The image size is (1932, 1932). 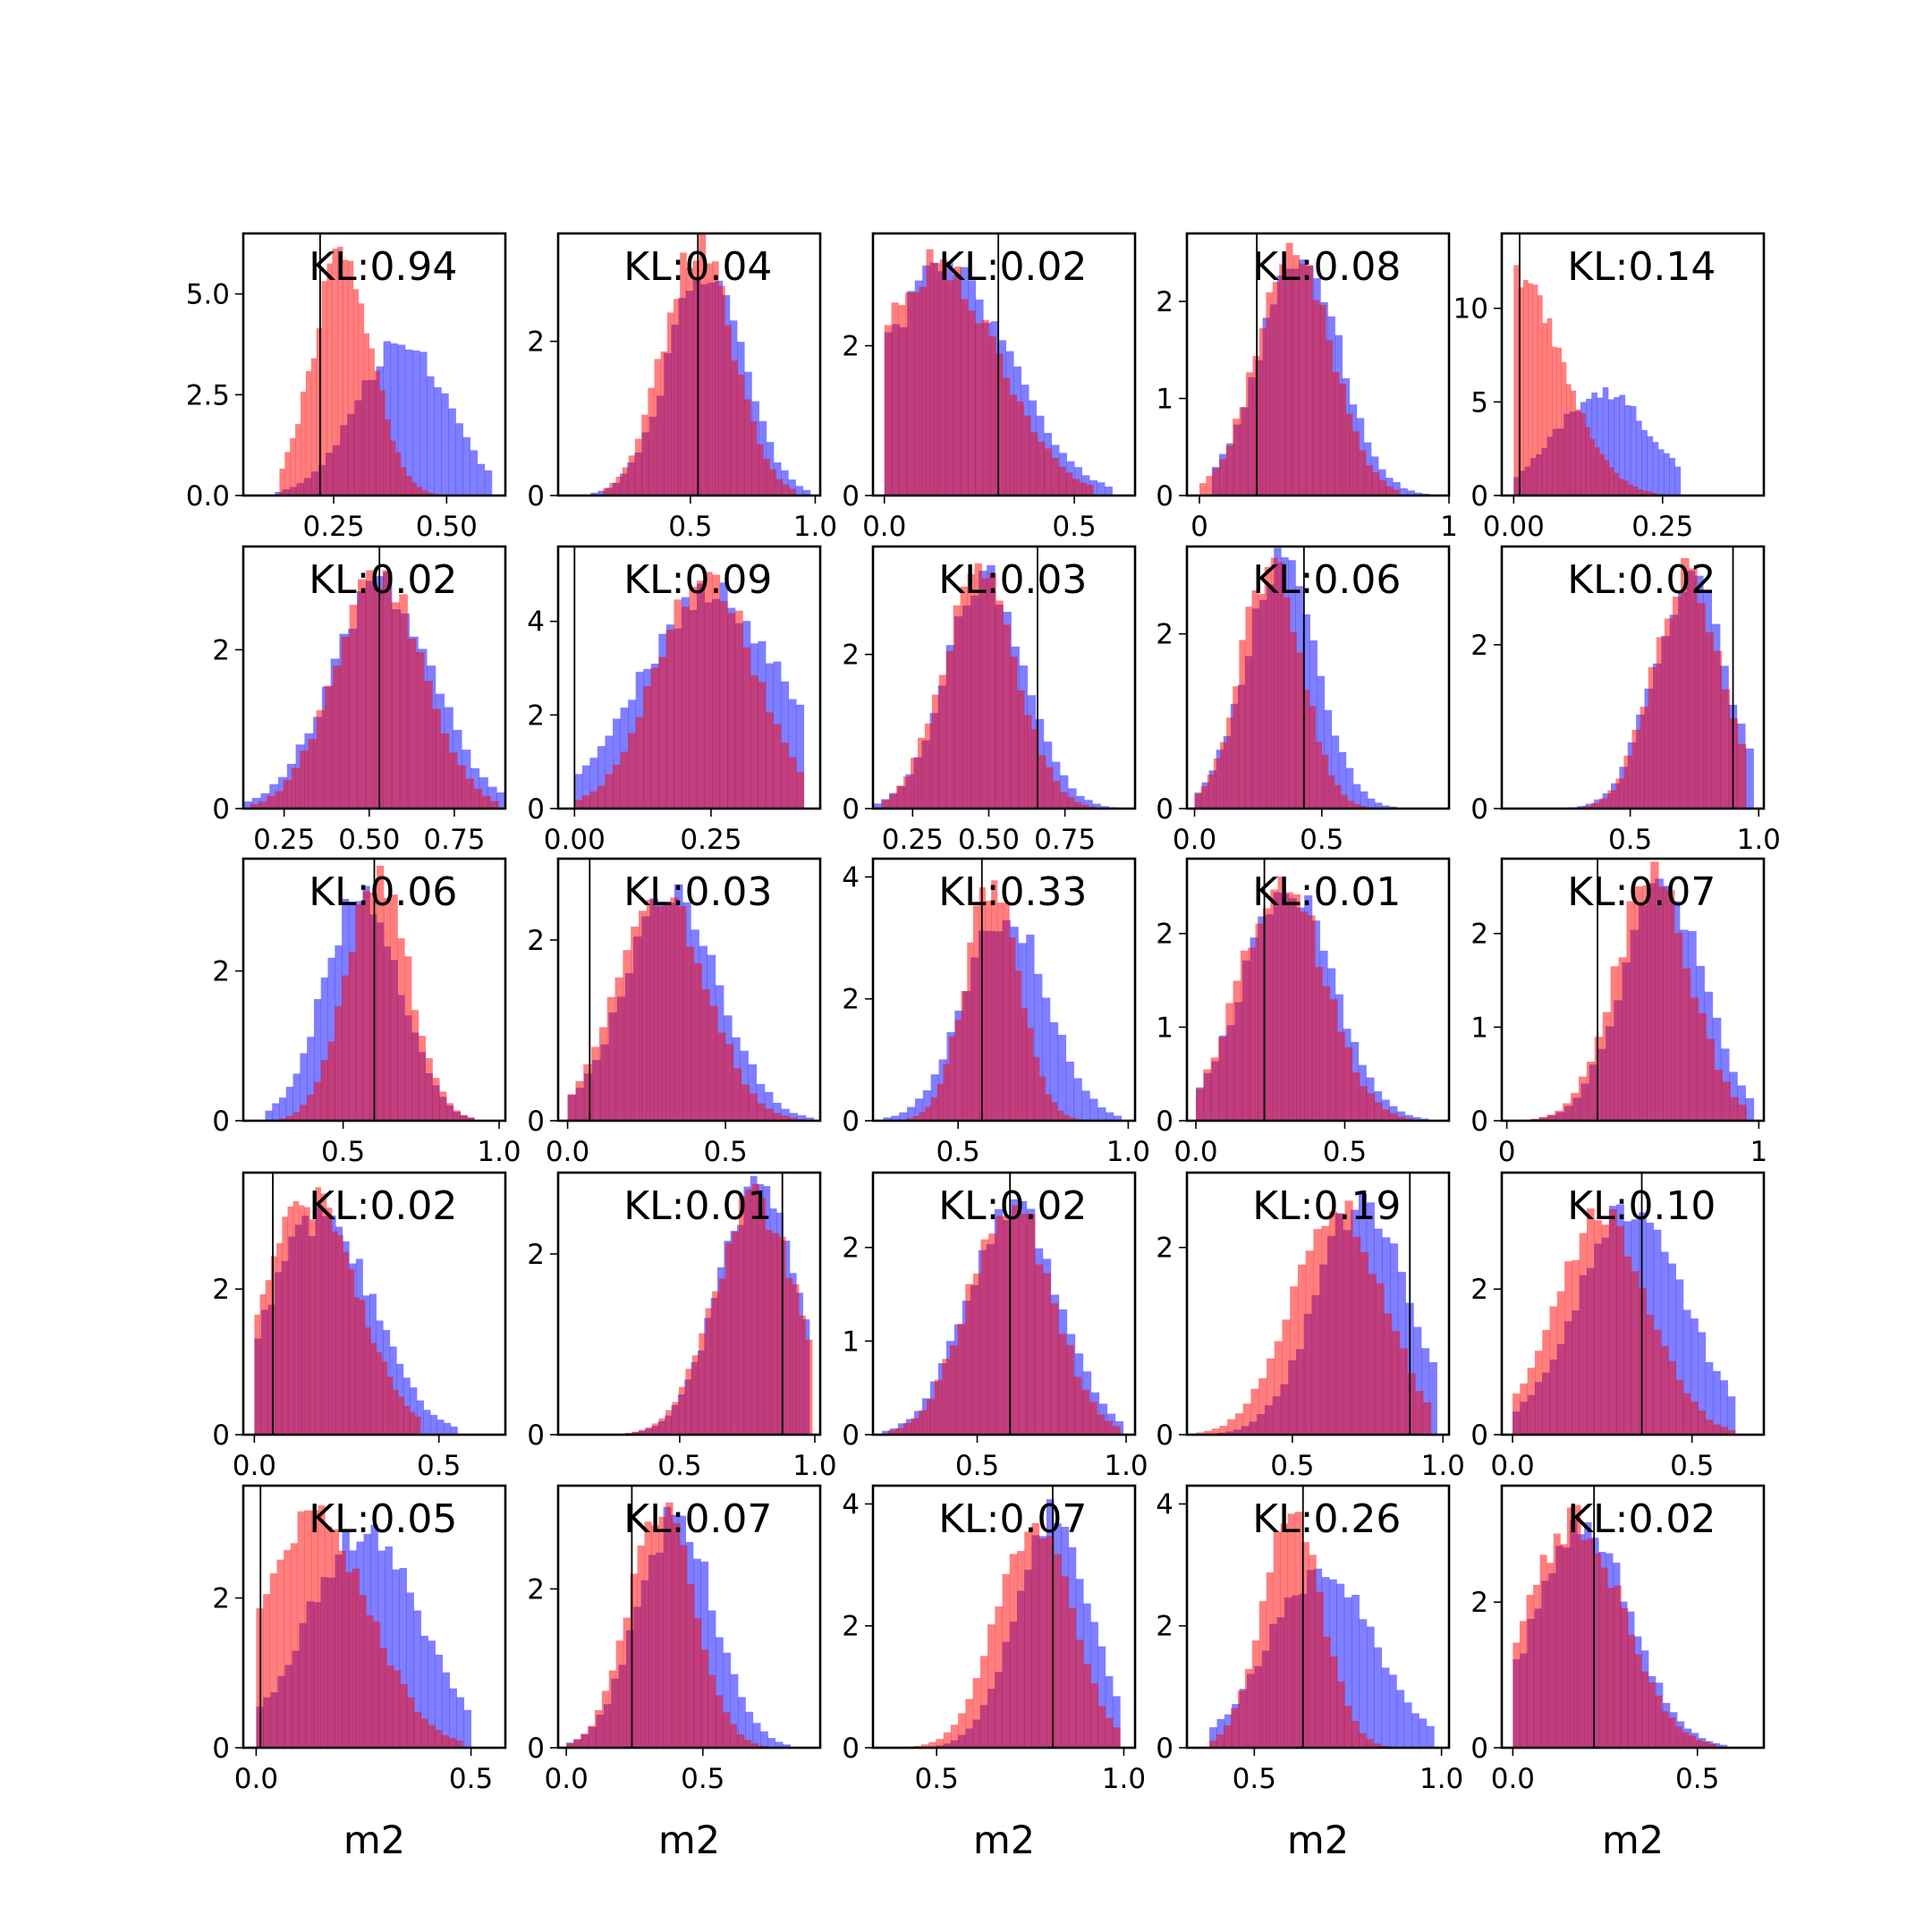 What do you see at coordinates (567, 1779) in the screenshot?
I see `x-tick-label: 0.0` at bounding box center [567, 1779].